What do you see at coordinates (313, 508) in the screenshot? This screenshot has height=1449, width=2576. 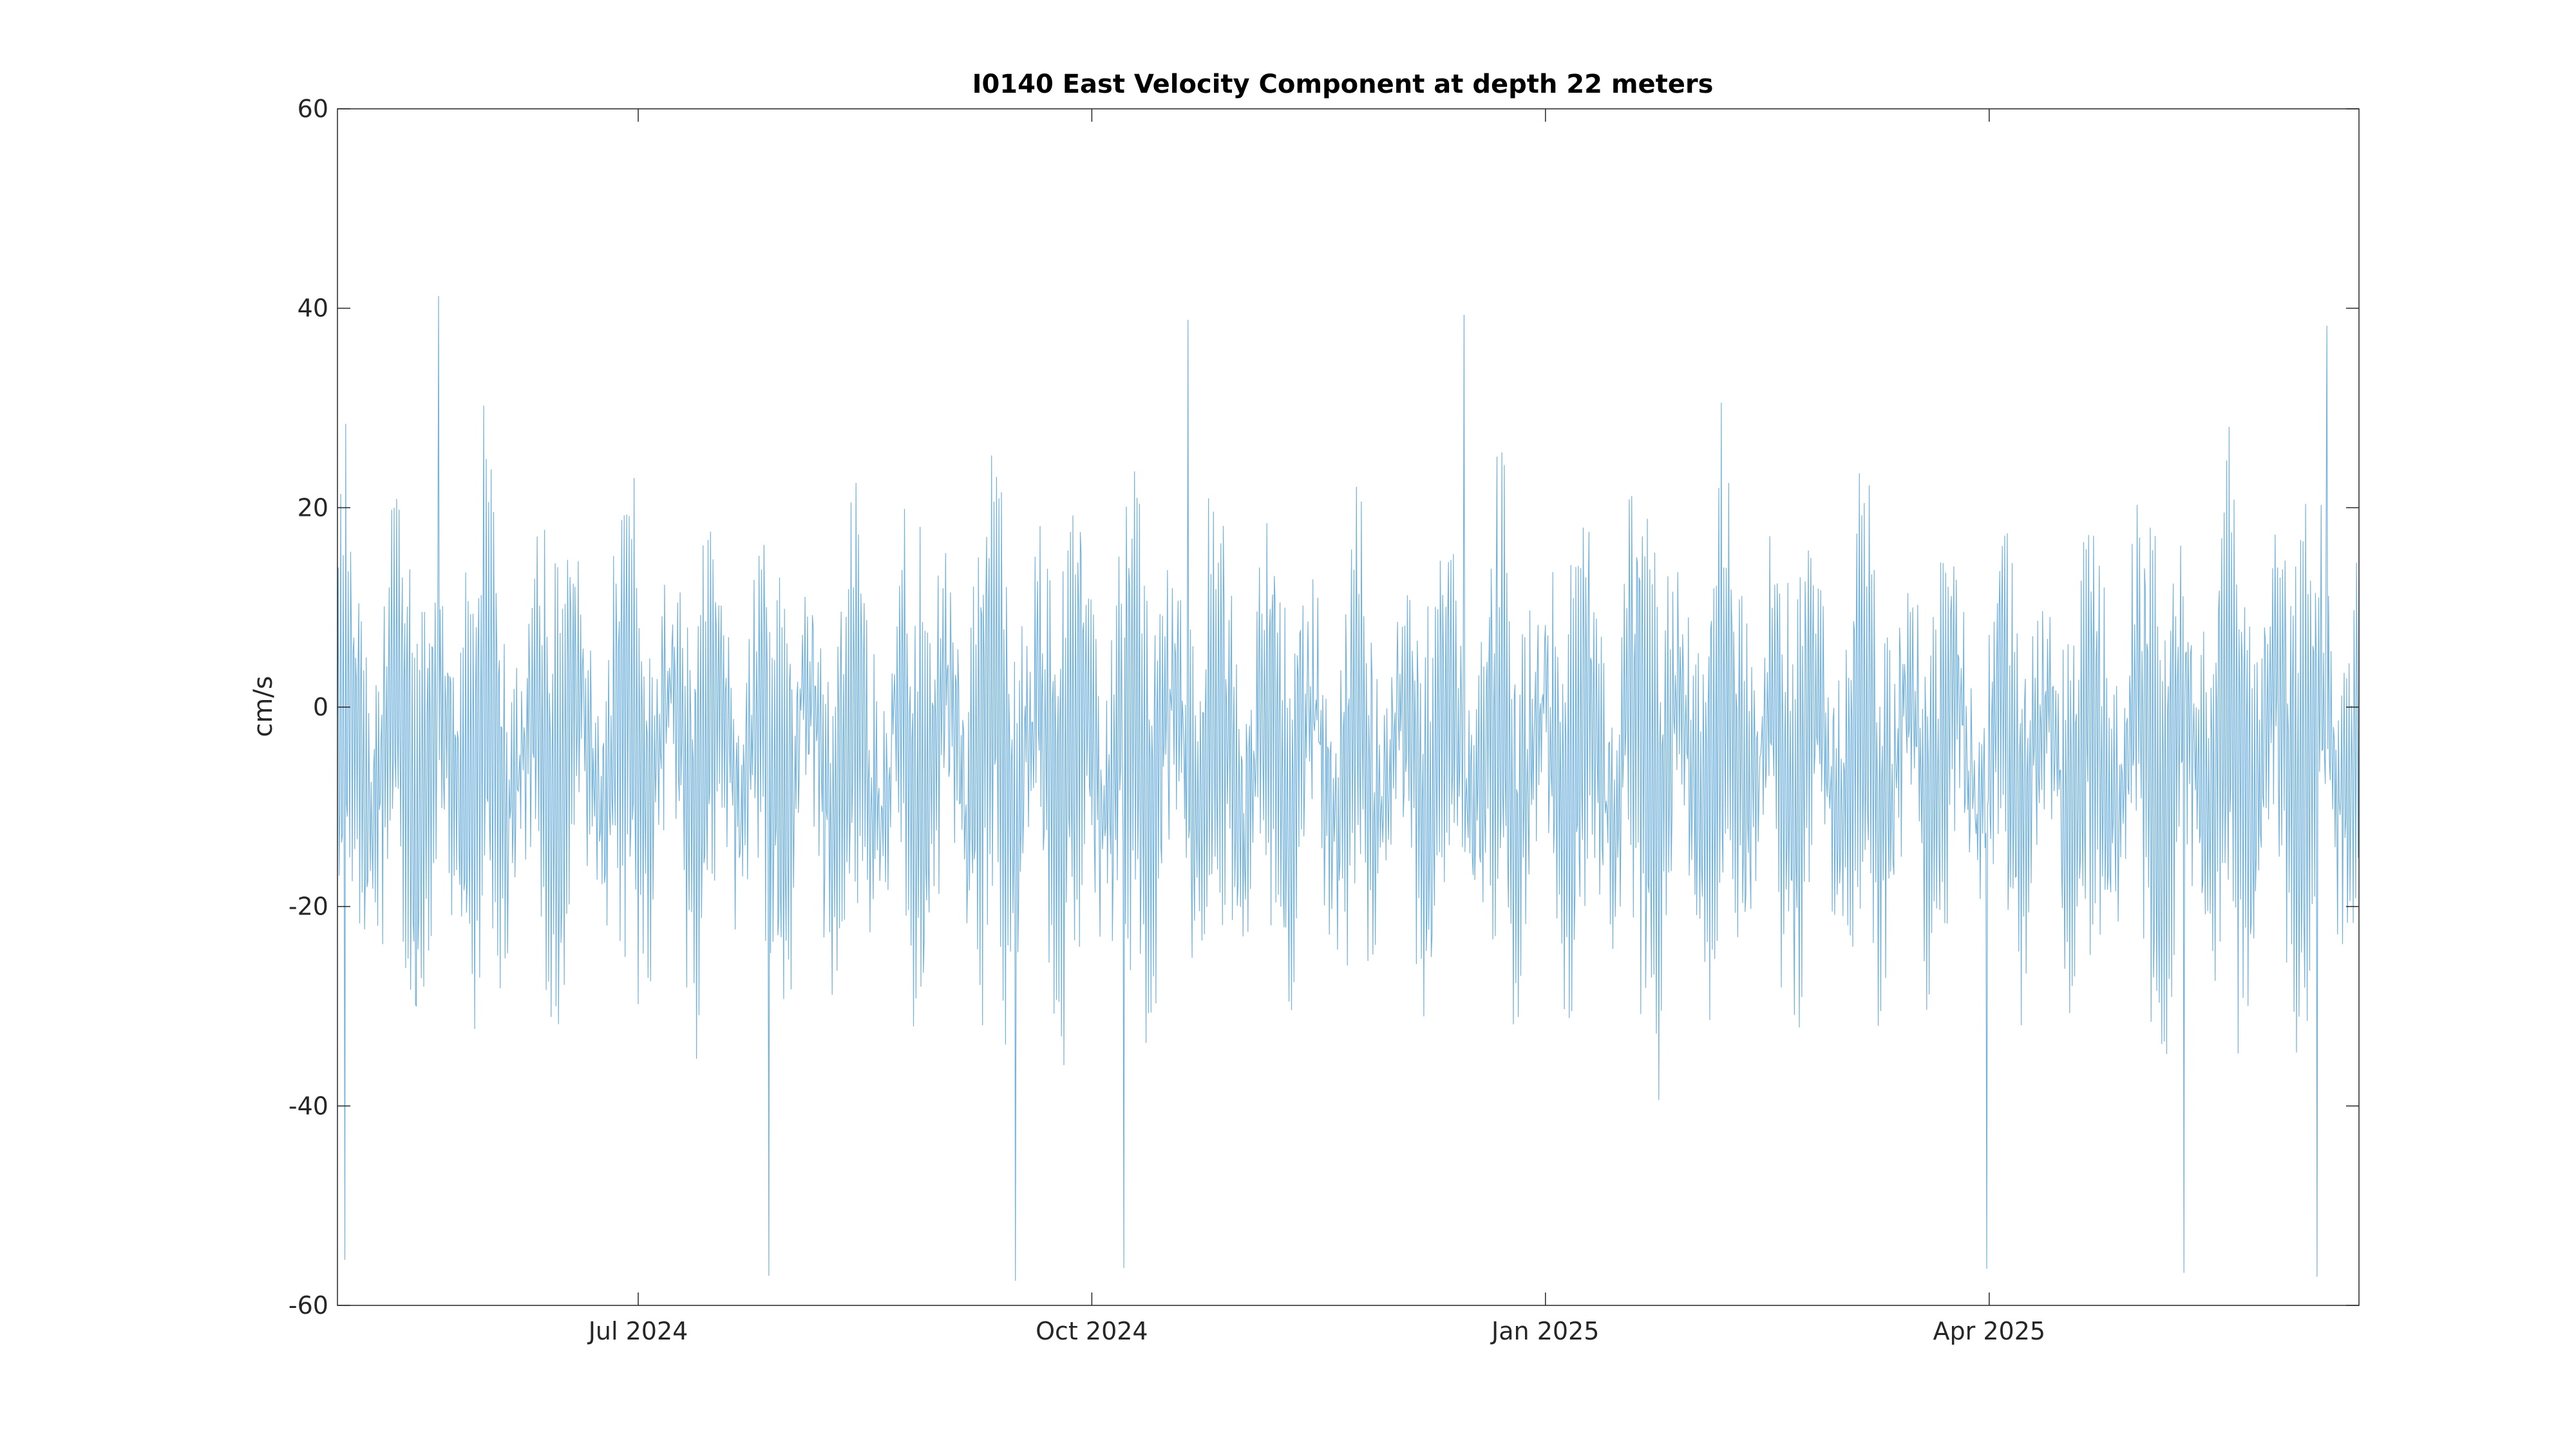 I see `y-tick-label: 20` at bounding box center [313, 508].